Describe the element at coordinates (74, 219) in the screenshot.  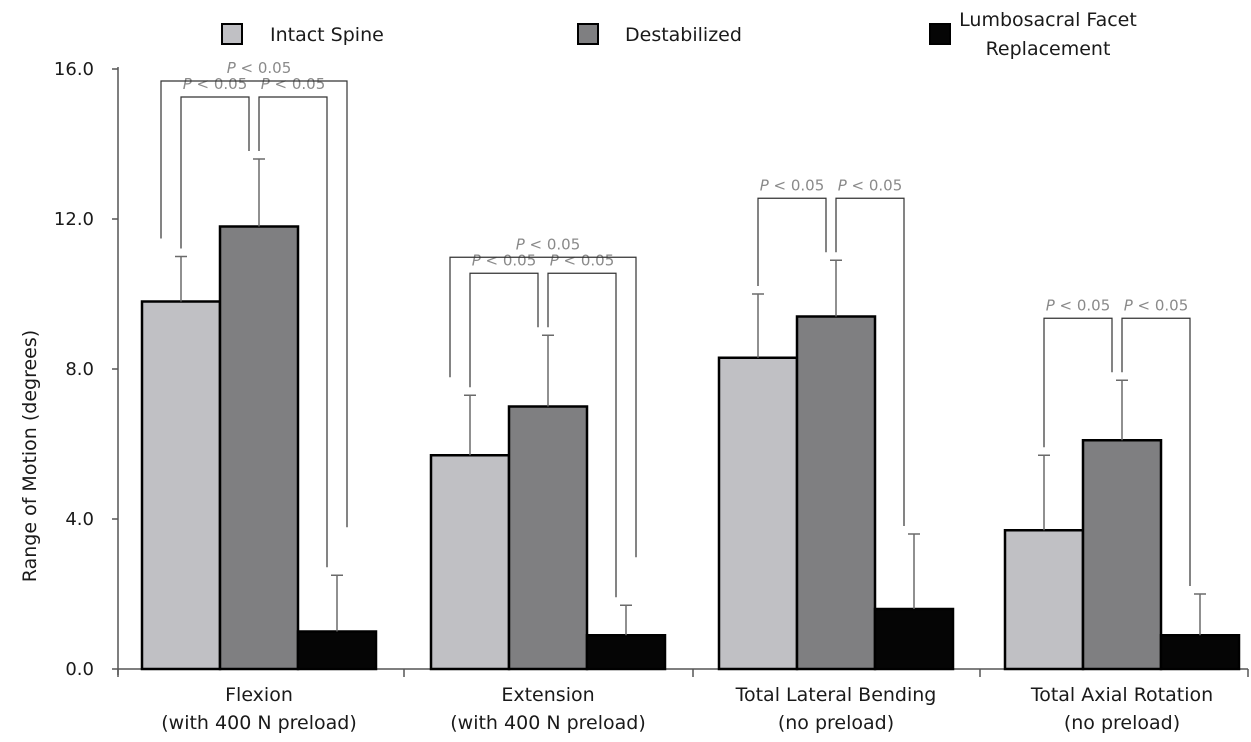
I see `y-tick-label: 12.0` at that location.